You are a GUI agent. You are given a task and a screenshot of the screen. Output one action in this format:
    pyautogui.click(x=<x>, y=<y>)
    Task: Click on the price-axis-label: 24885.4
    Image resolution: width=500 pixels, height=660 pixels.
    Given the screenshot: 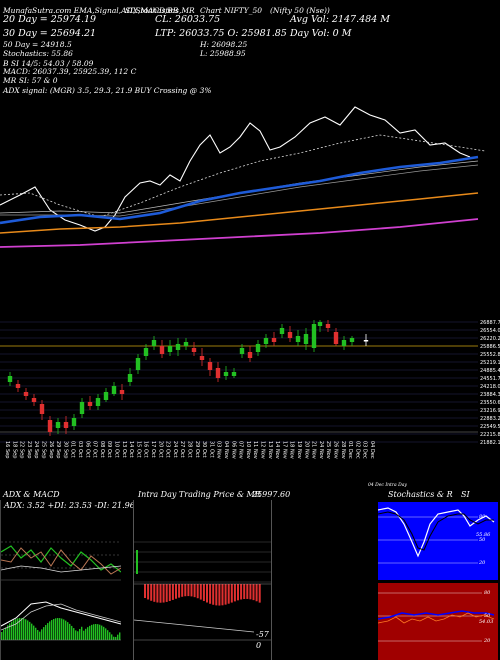 What is the action you would take?
    pyautogui.click(x=490, y=371)
    